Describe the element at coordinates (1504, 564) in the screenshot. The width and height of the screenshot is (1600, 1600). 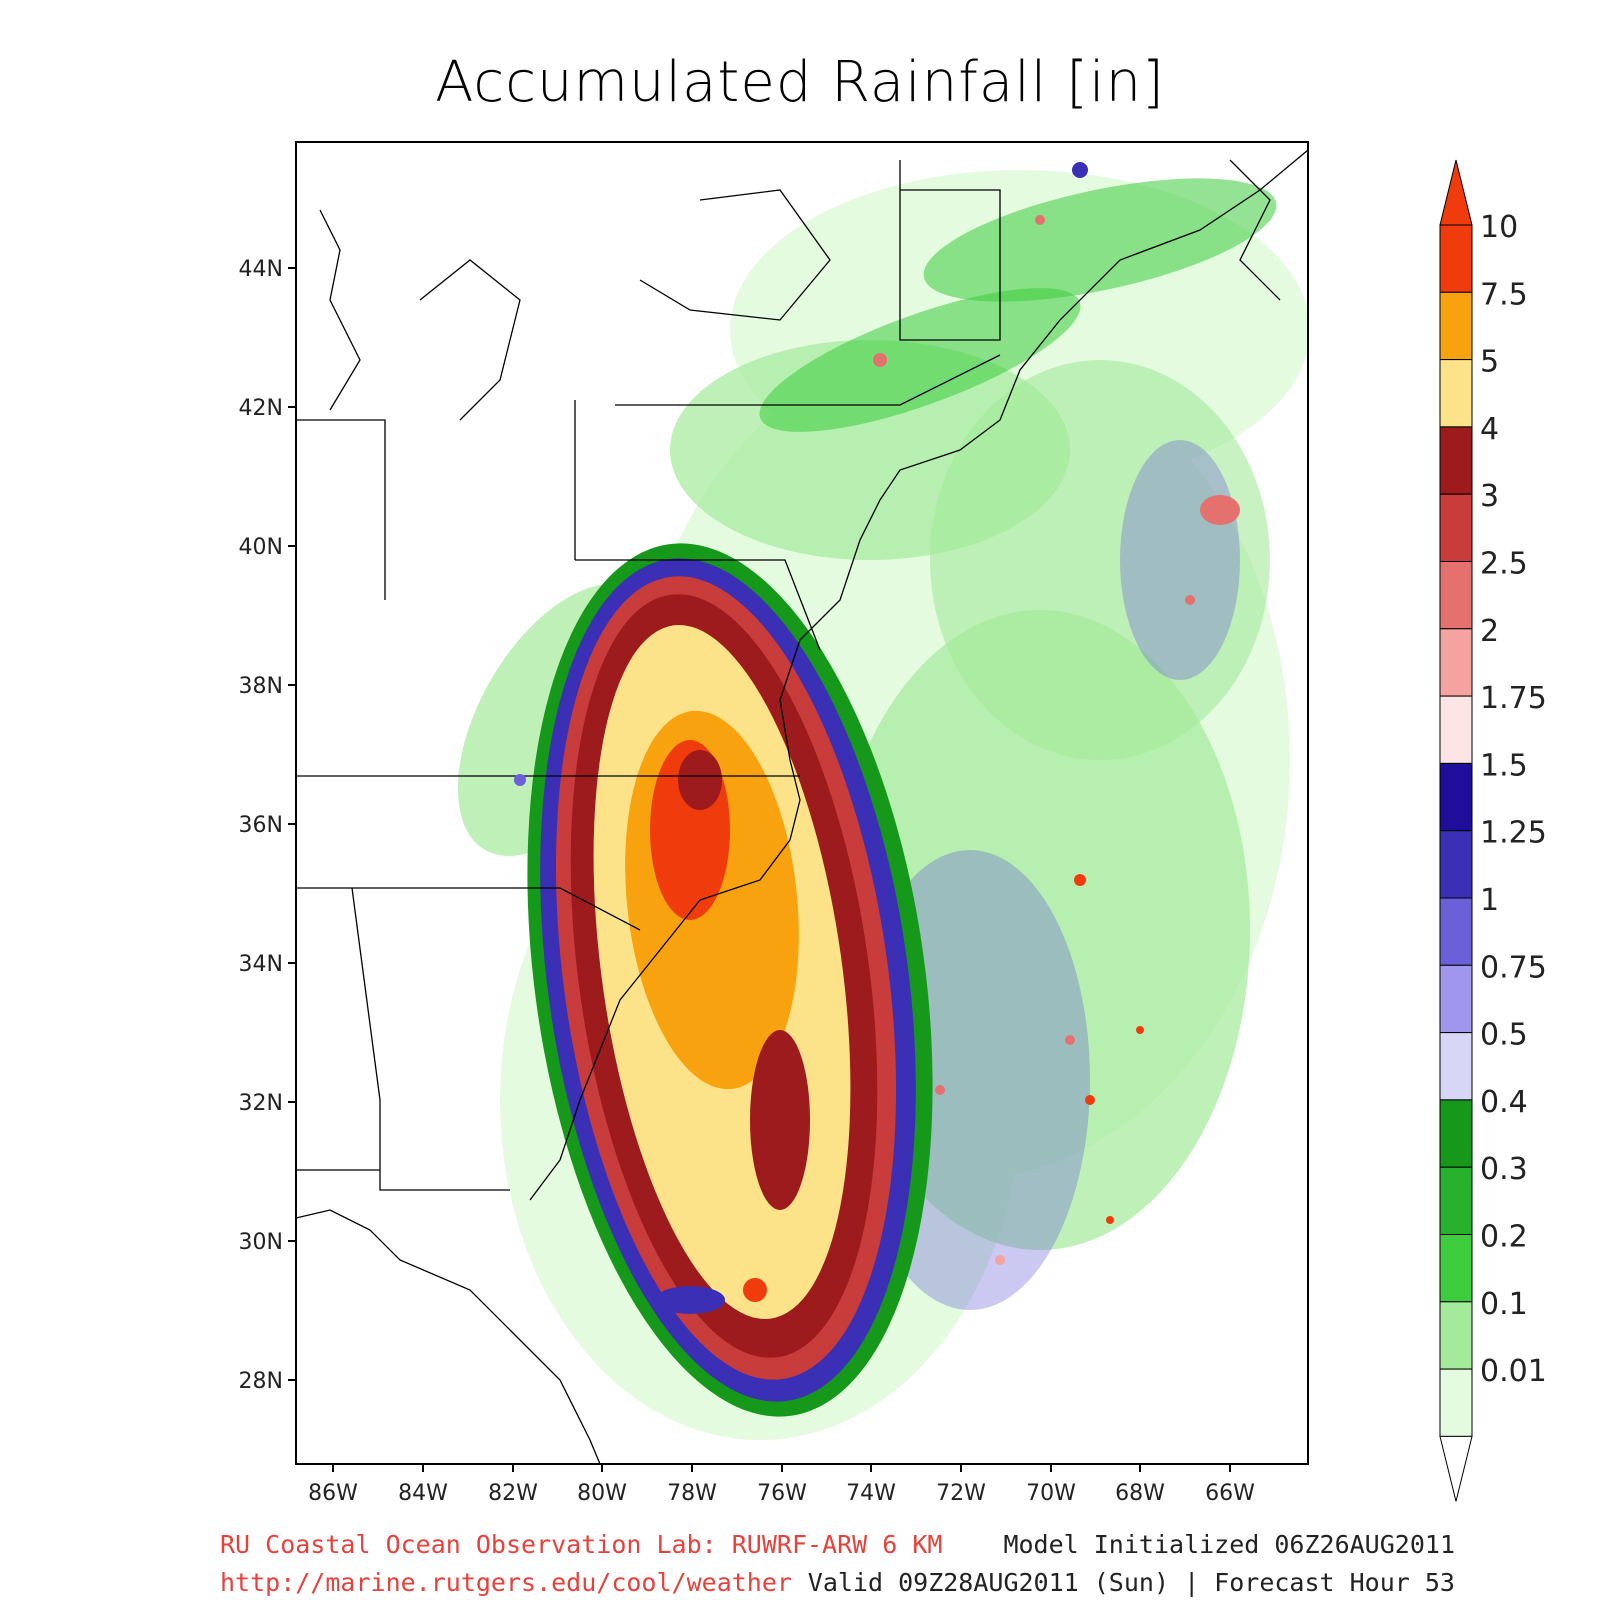
I see `colorbar-level-label: 2.5` at that location.